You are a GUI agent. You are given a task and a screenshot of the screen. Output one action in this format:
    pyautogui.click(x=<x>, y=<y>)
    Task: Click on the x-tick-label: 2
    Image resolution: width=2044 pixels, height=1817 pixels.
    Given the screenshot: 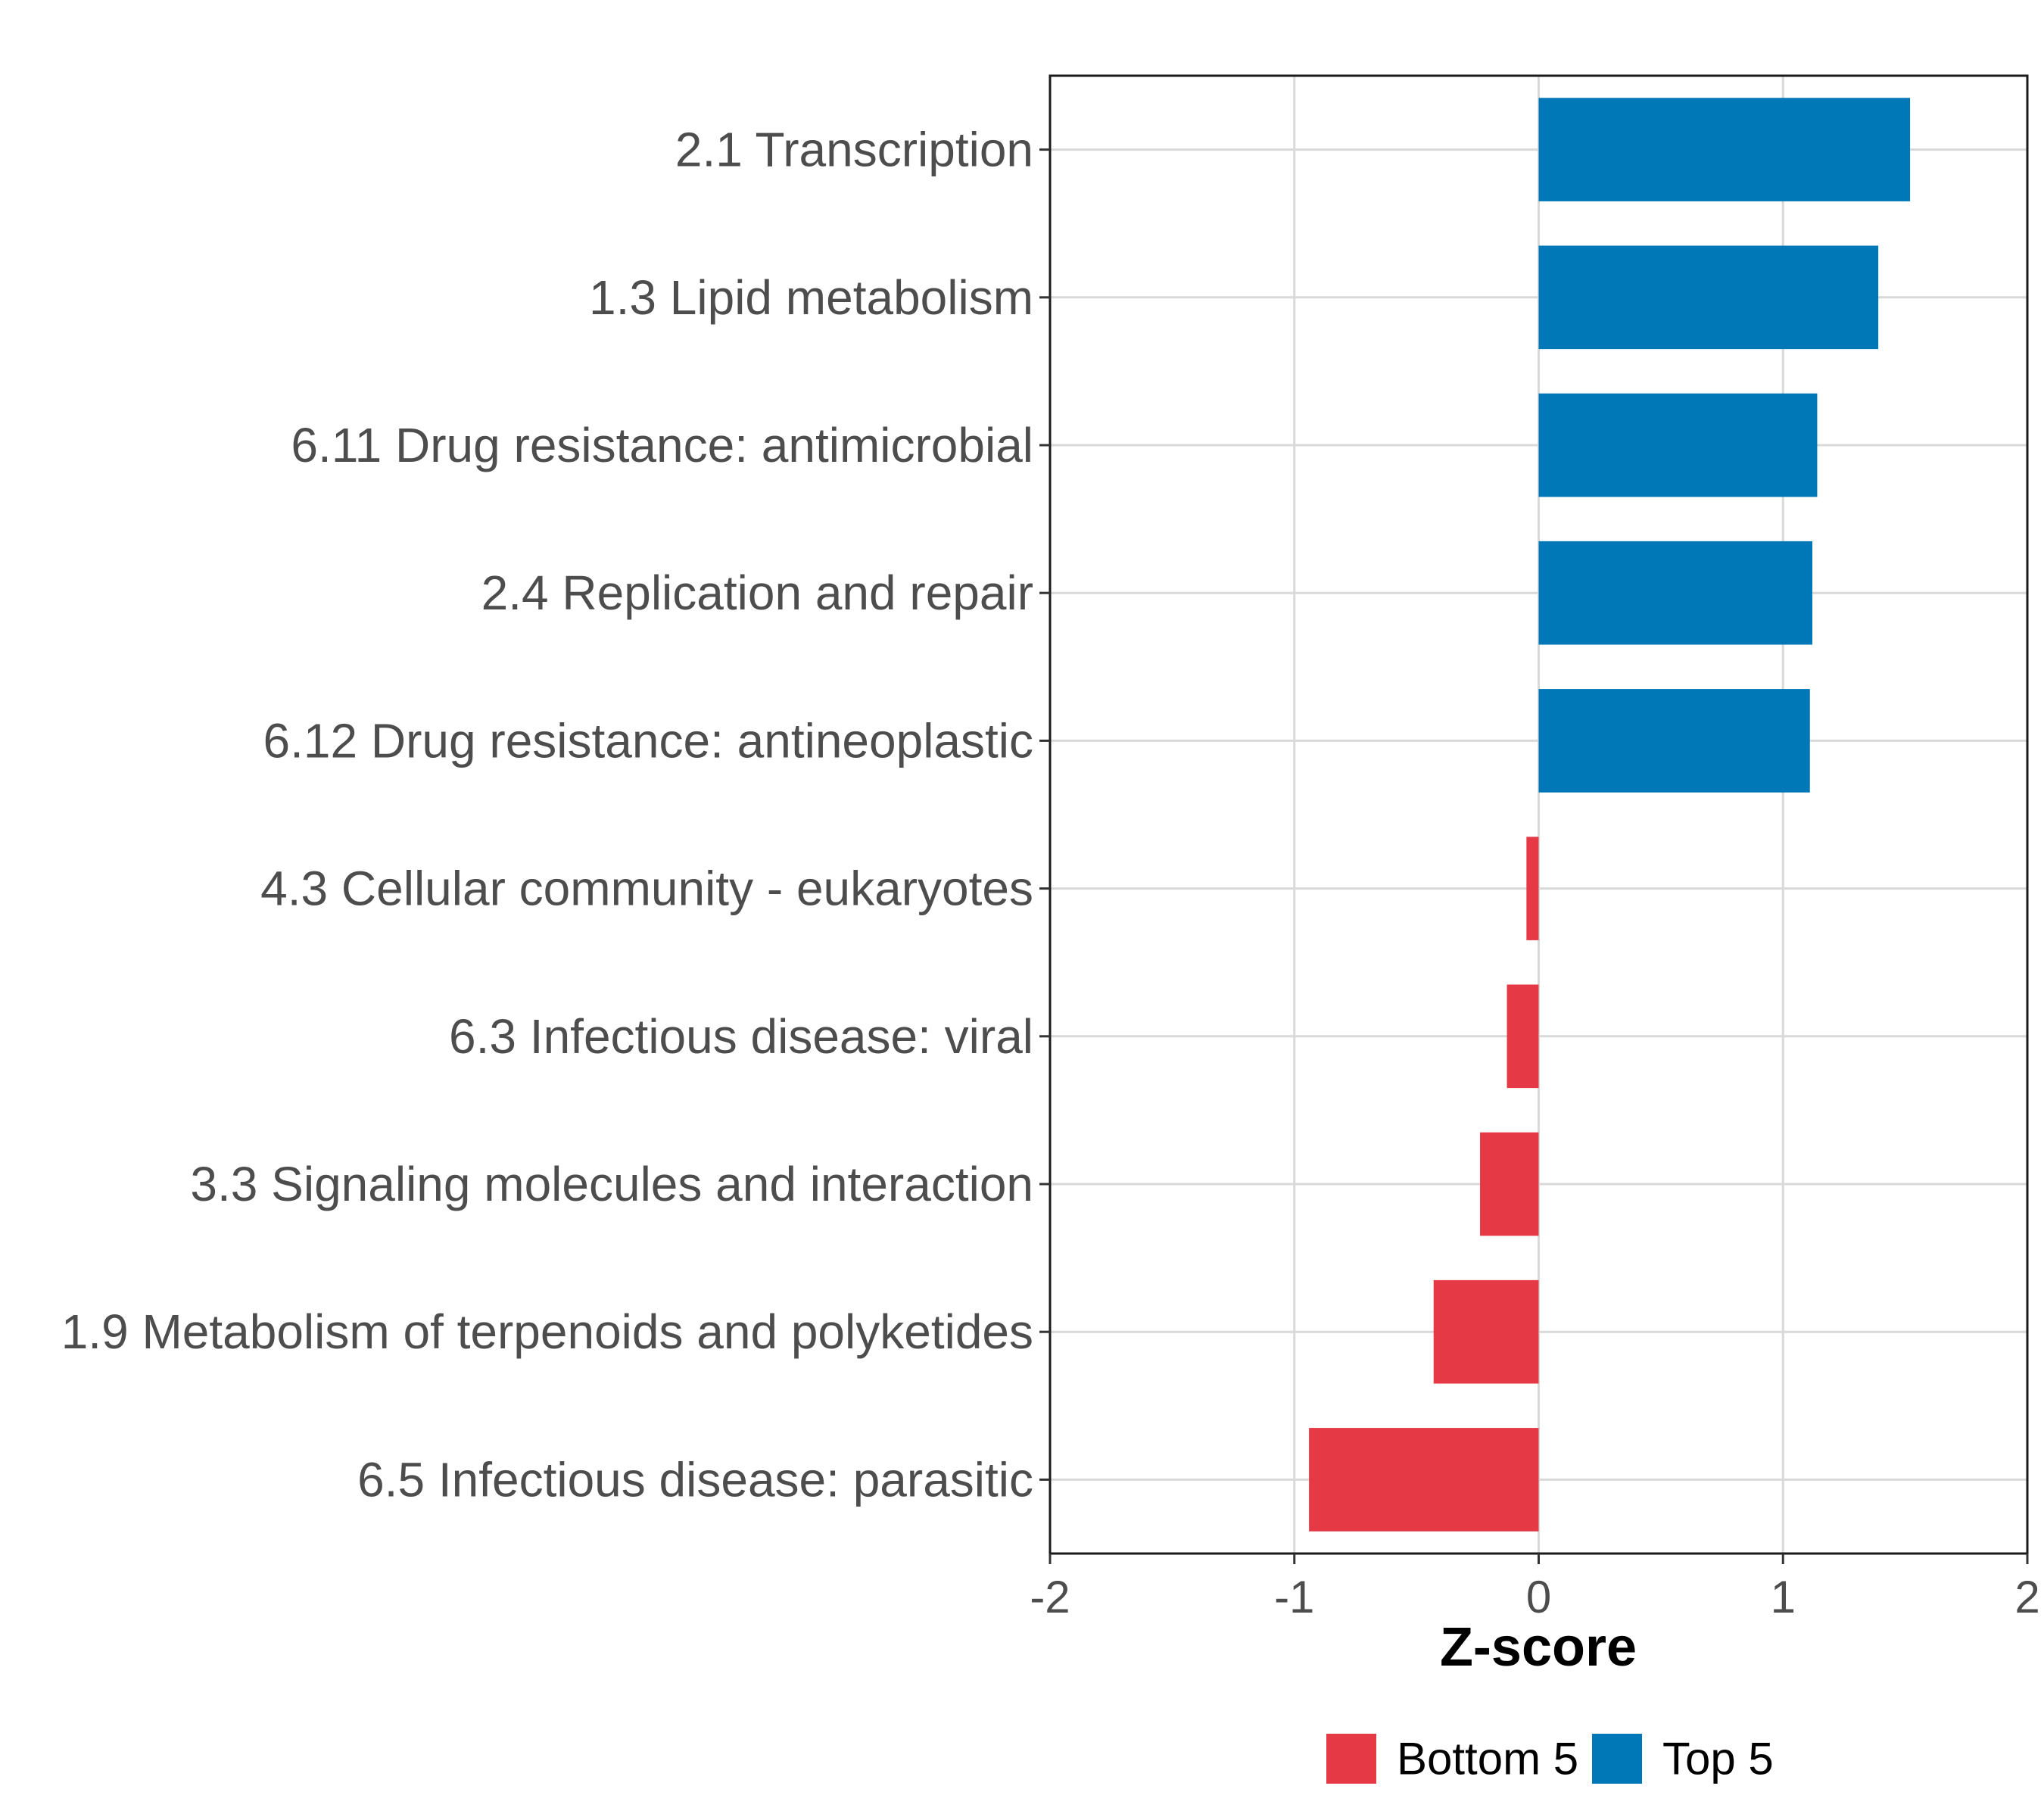 What is the action you would take?
    pyautogui.click(x=2026, y=1597)
    